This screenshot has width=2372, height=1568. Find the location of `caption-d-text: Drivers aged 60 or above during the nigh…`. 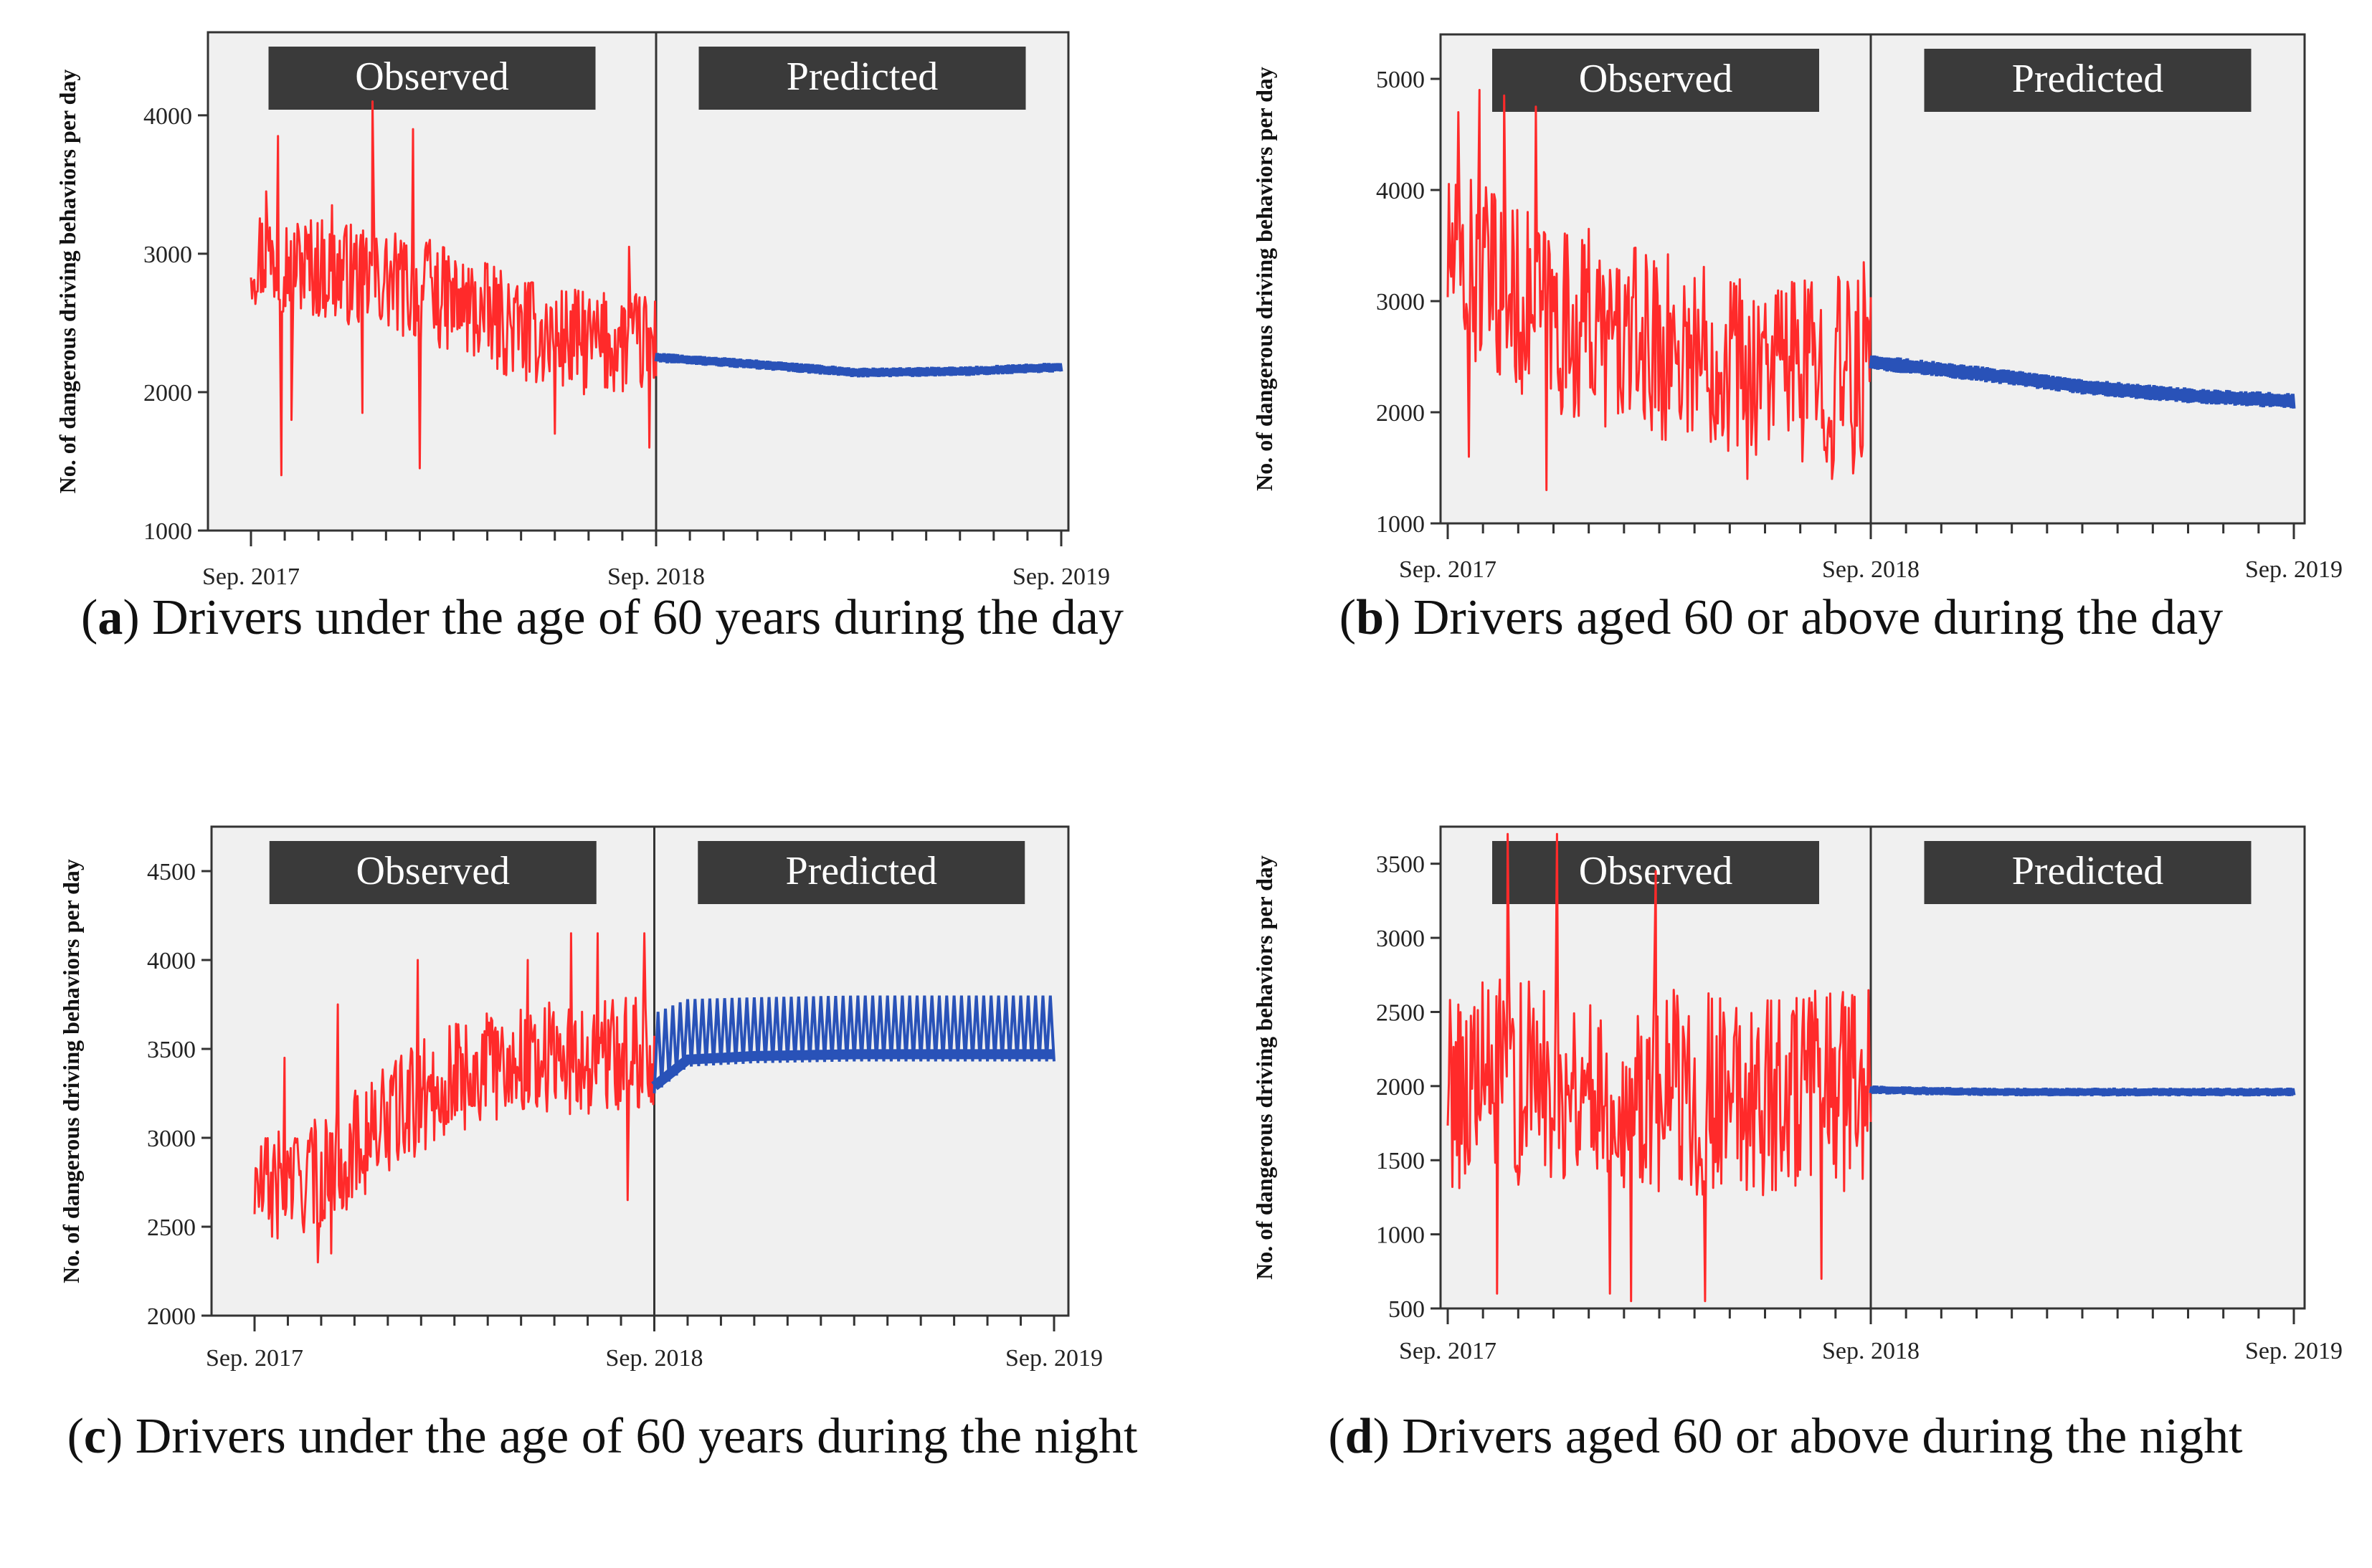

caption-d-text: Drivers aged 60 or above during the nigh… is located at coordinates (1822, 1436).